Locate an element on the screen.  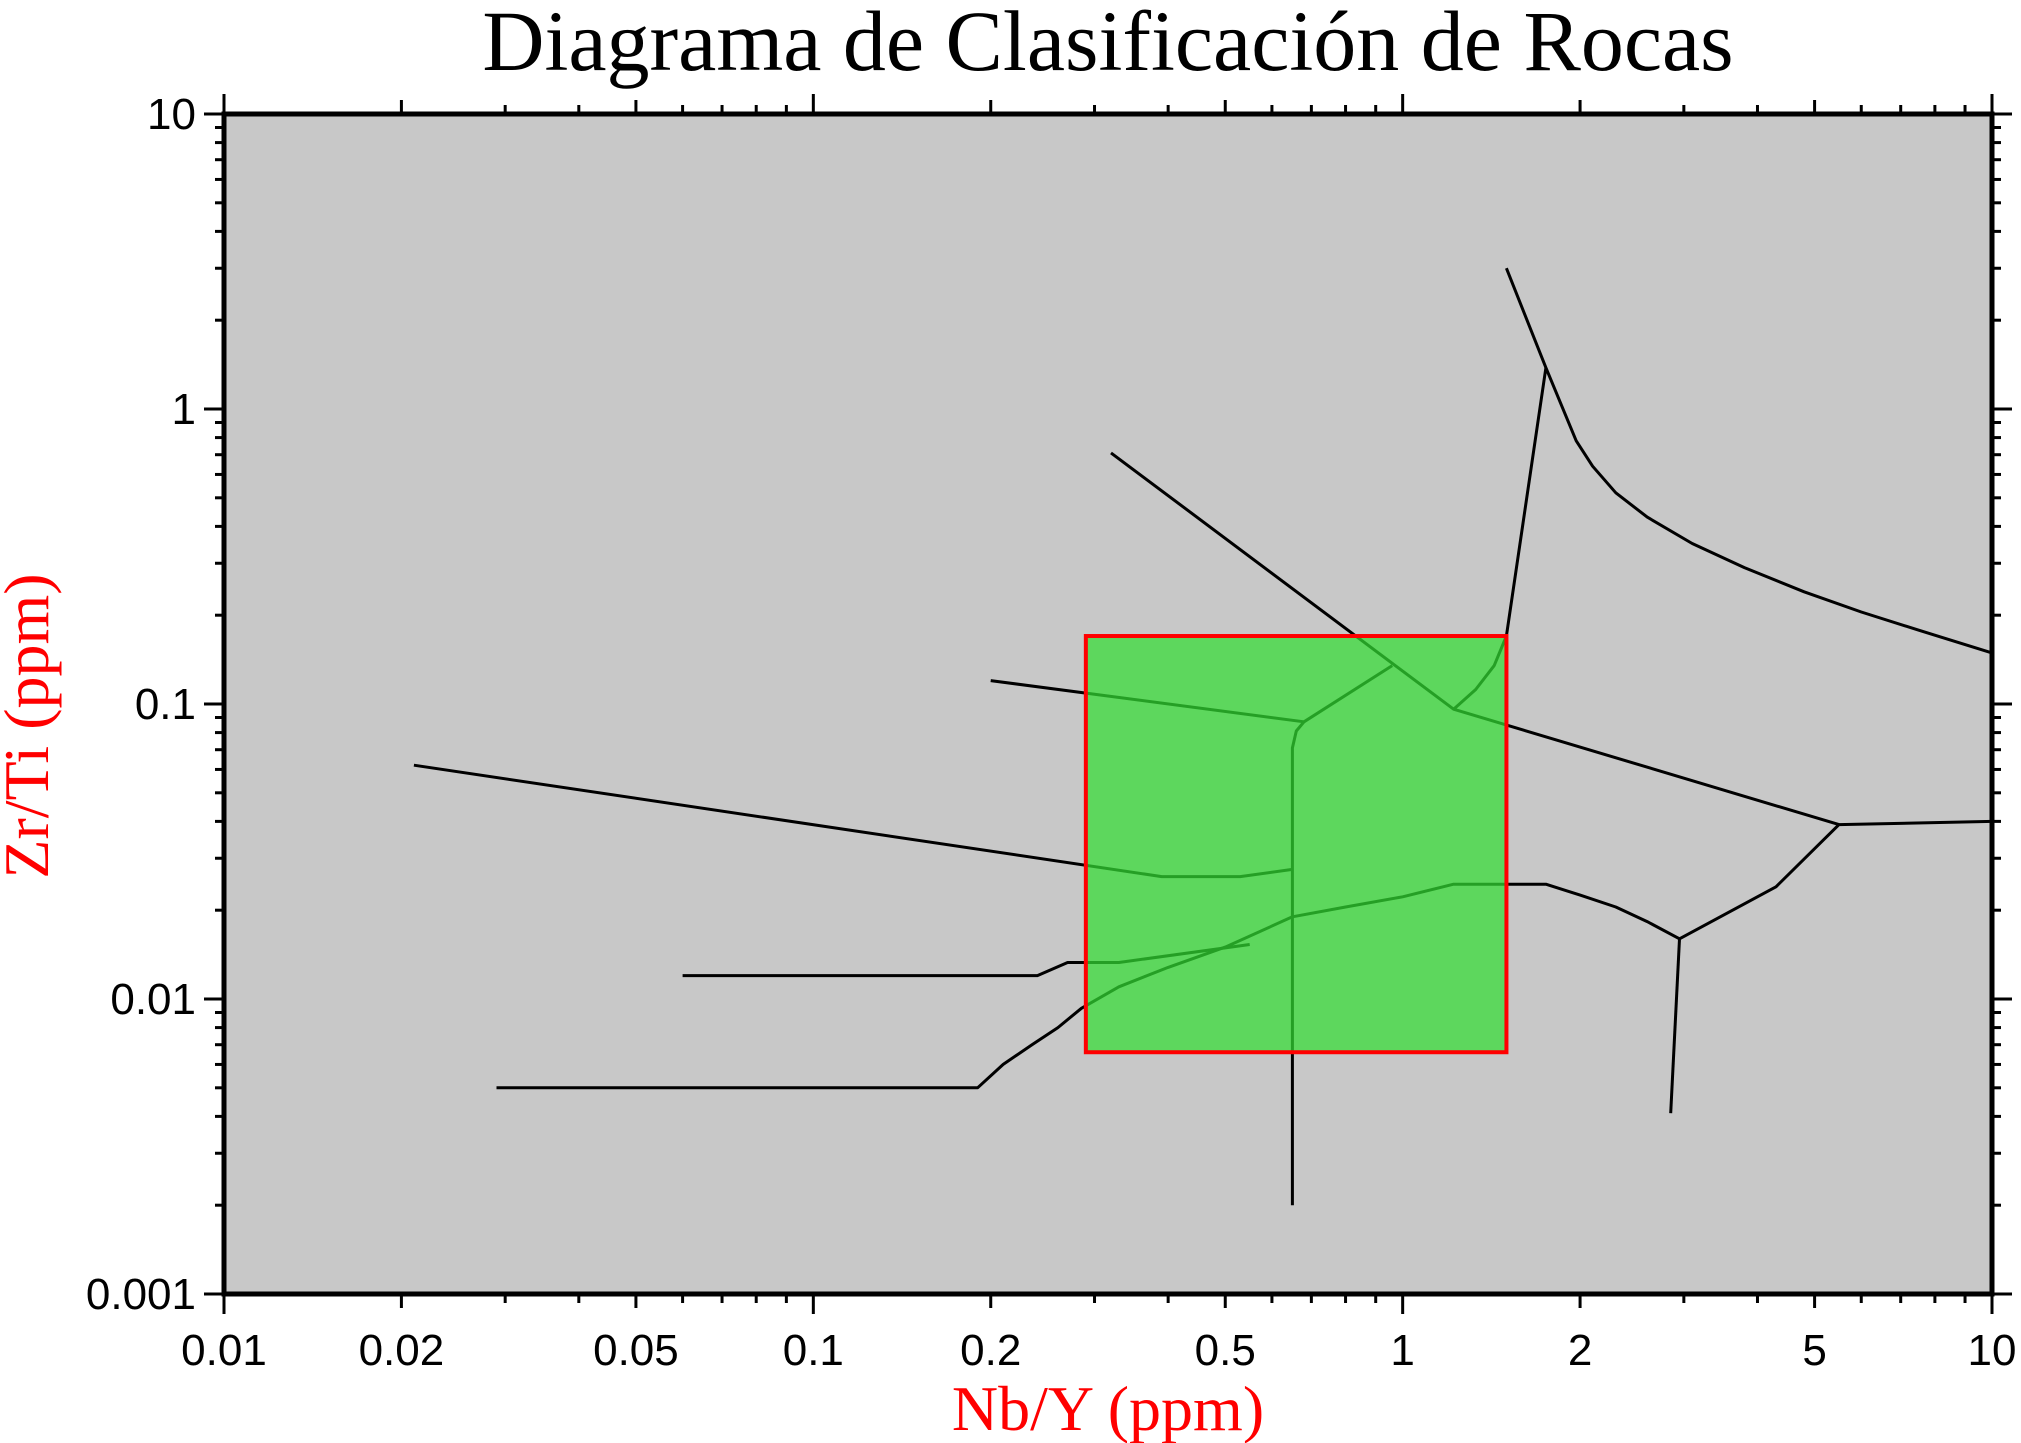
y-tick-label: 0.1 is located at coordinates (165, 704).